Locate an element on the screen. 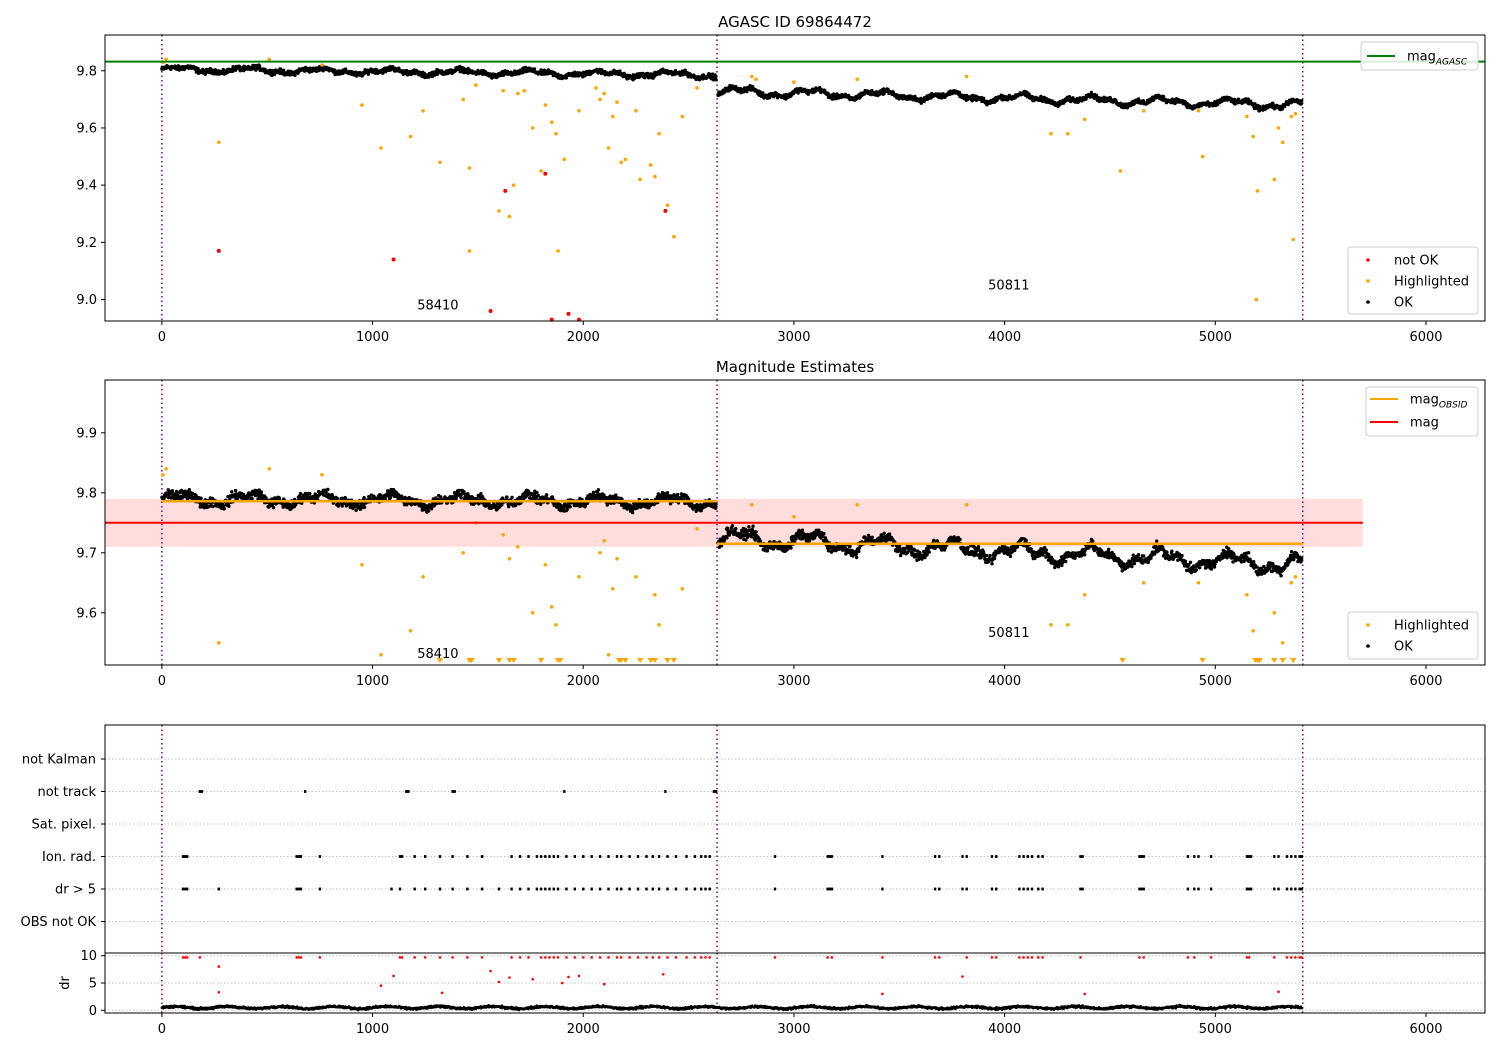 This screenshot has width=1500, height=1050. x-tick-label: 2000 is located at coordinates (583, 337).